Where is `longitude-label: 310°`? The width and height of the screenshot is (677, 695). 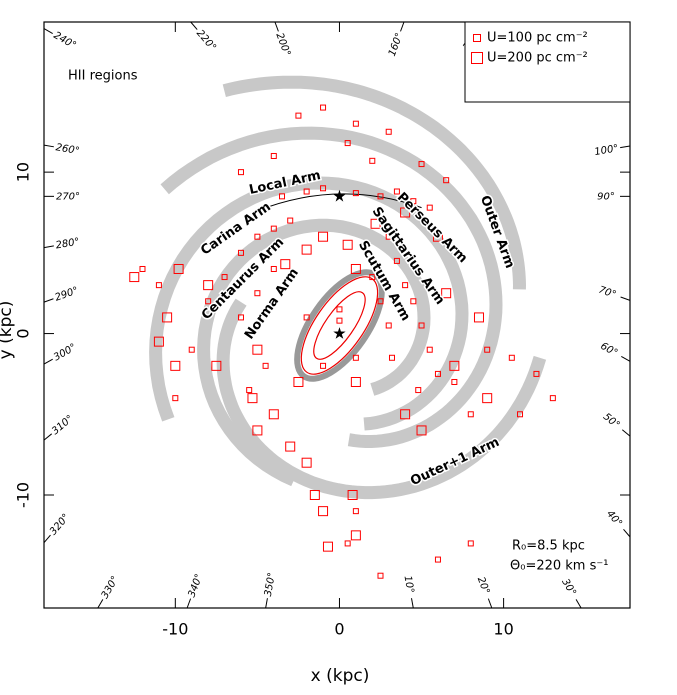 longitude-label: 310° is located at coordinates (63, 425).